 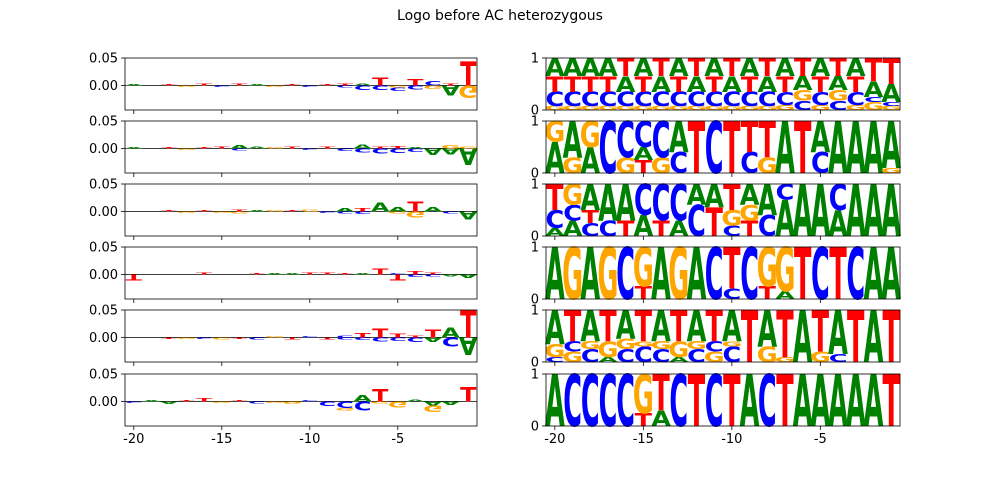 What do you see at coordinates (535, 185) in the screenshot?
I see `y-tick-label: 1` at bounding box center [535, 185].